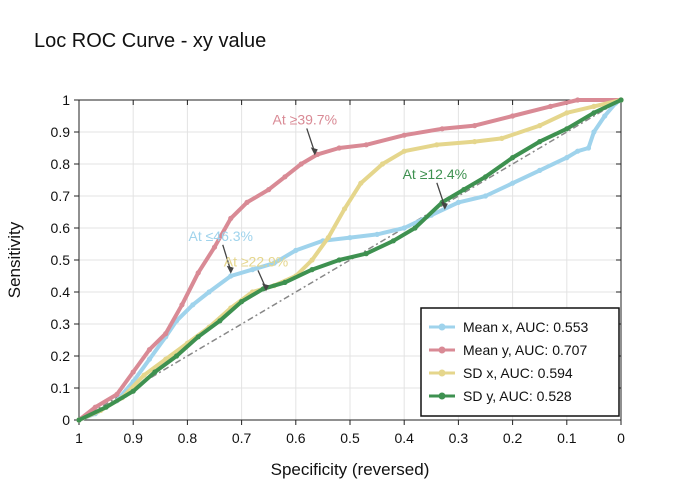  I want to click on x-tick-label: 0, so click(621, 438).